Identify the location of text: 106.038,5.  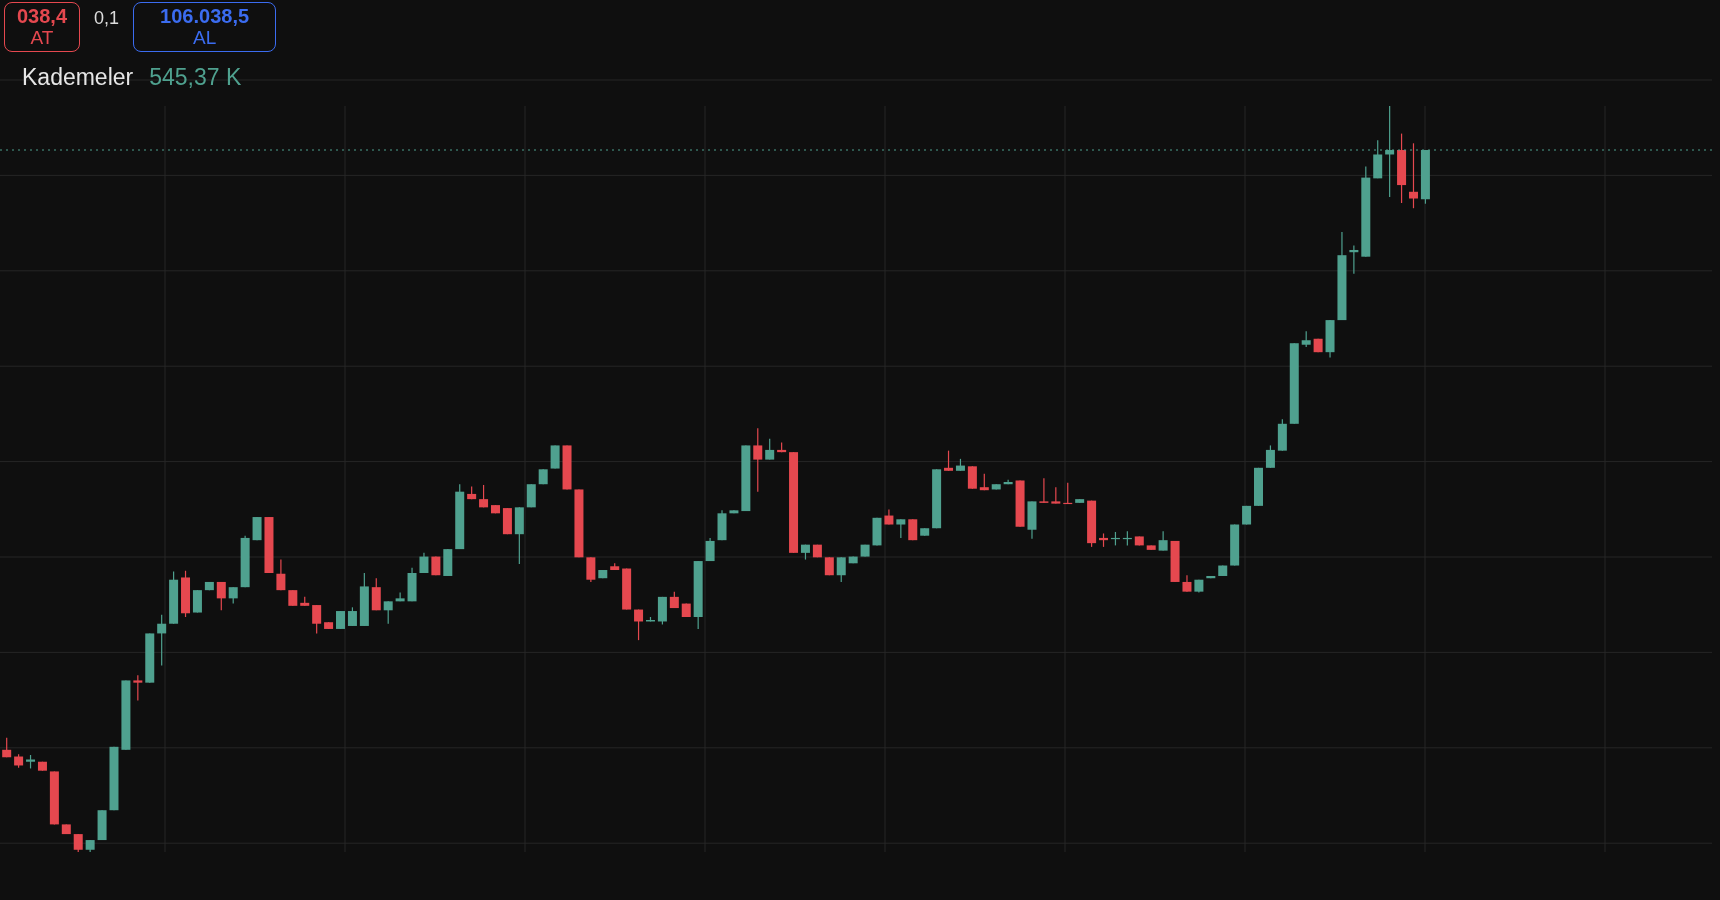
(205, 16).